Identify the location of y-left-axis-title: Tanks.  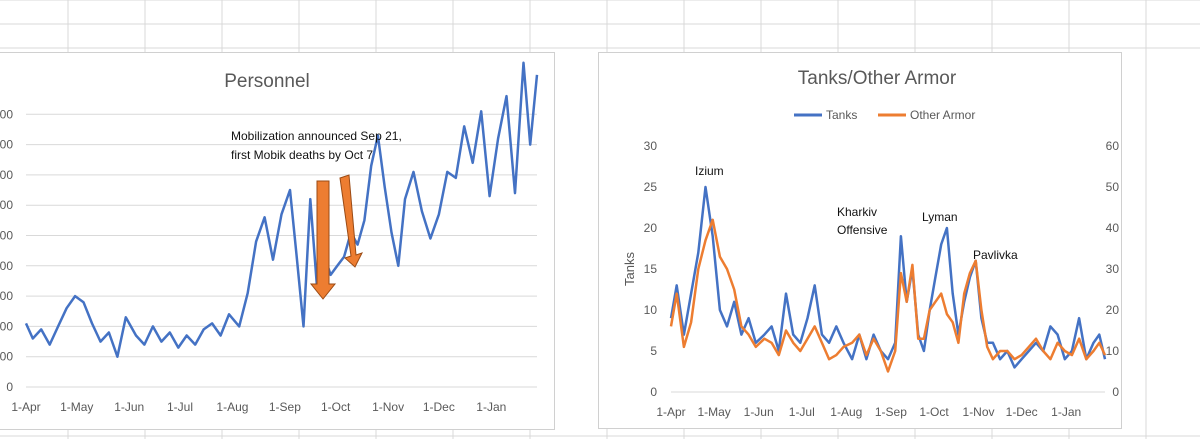
(629, 269).